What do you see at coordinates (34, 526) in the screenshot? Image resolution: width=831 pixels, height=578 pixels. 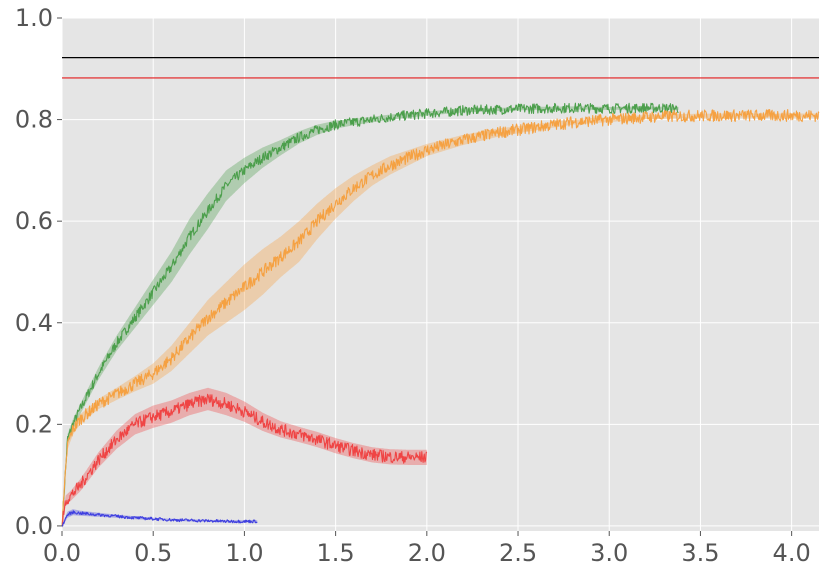 I see `y-tick-label: 0.0` at bounding box center [34, 526].